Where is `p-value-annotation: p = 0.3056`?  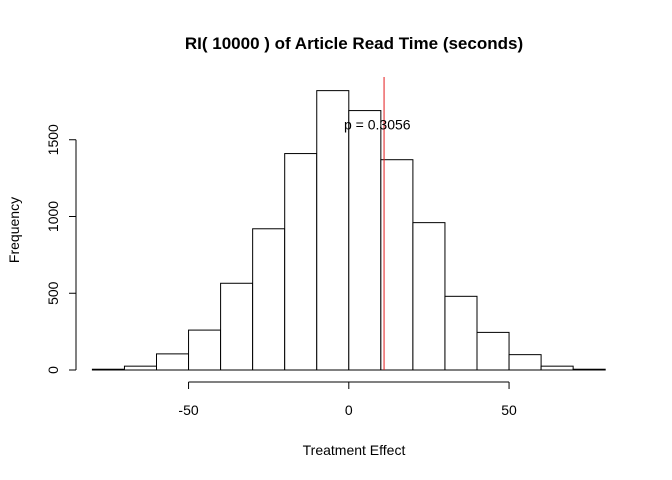 p-value-annotation: p = 0.3056 is located at coordinates (377, 124).